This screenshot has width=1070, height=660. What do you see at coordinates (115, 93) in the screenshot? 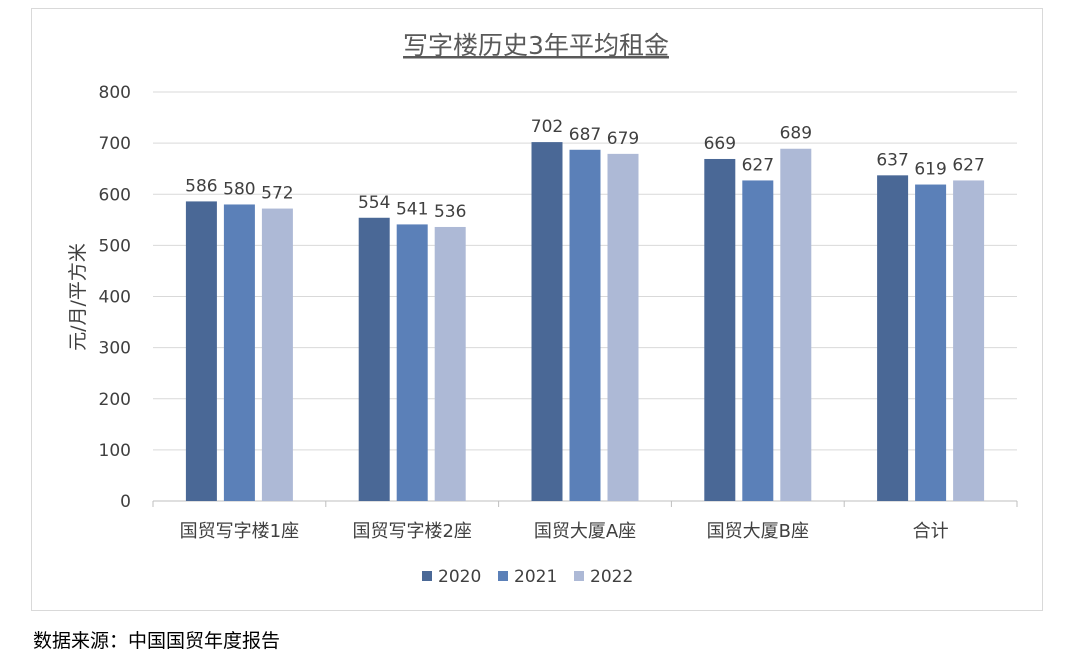
I see `y-tick-label: 800` at bounding box center [115, 93].